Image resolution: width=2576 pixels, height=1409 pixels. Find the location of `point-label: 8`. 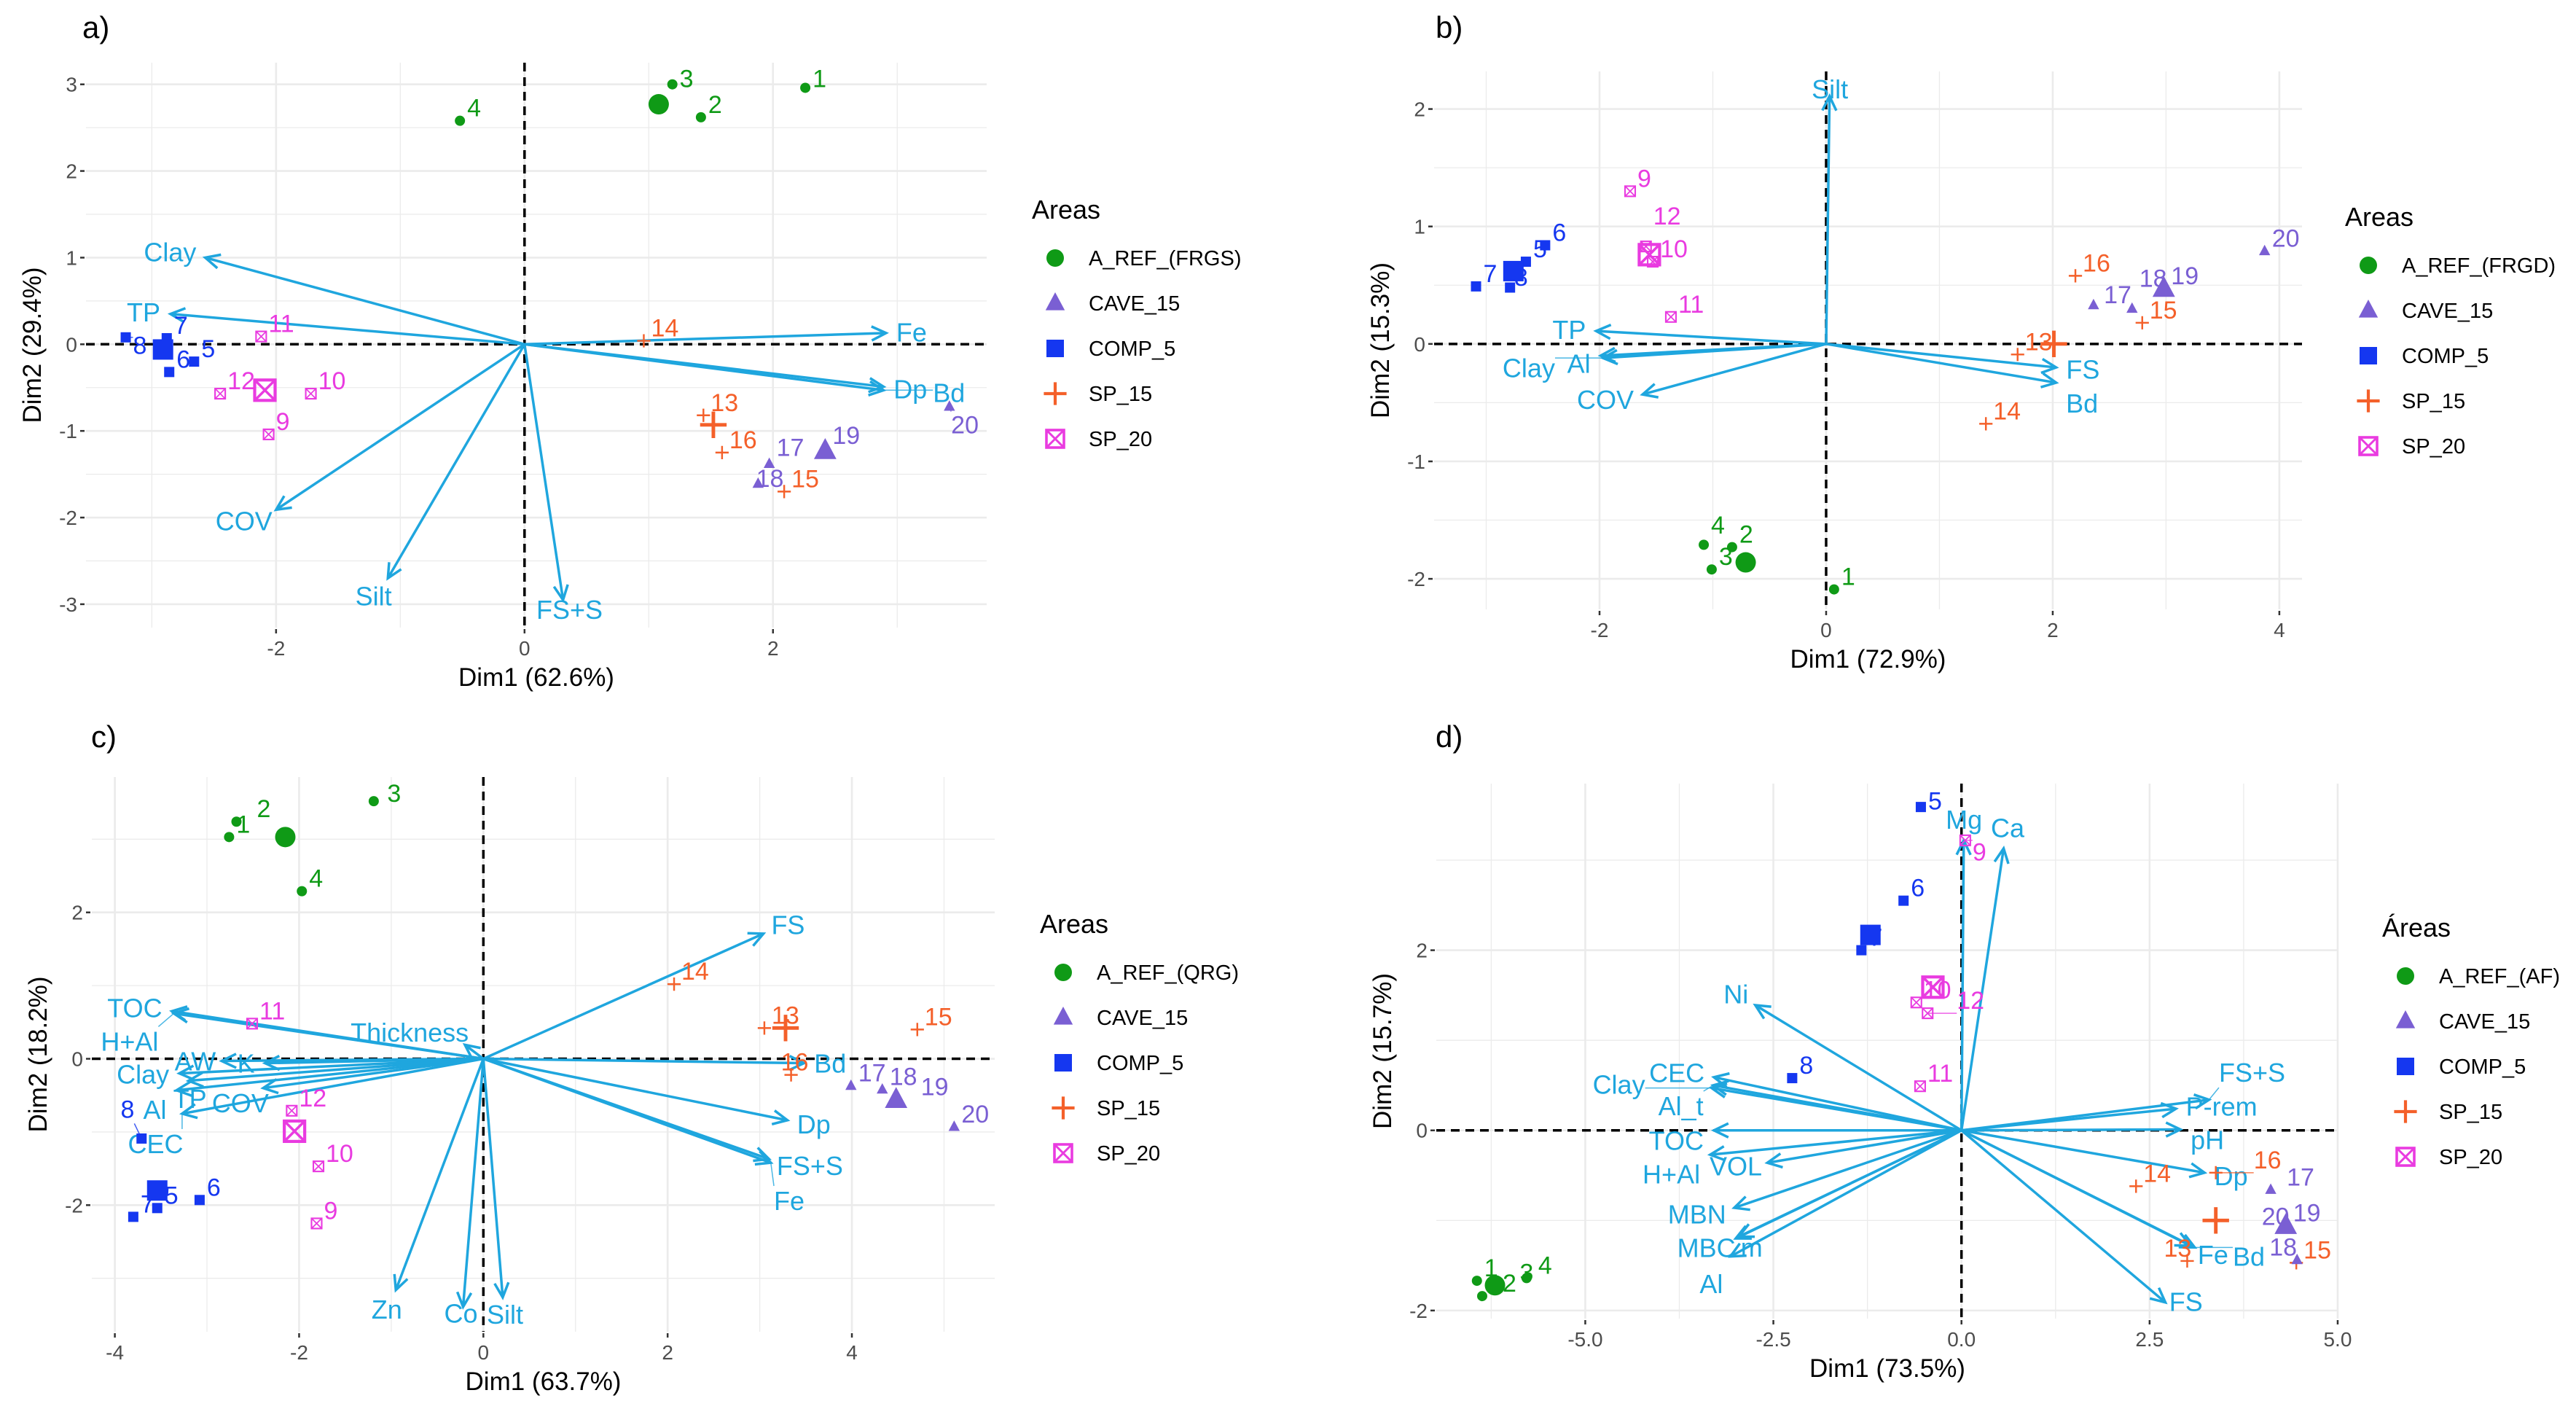

point-label: 8 is located at coordinates (127, 1109).